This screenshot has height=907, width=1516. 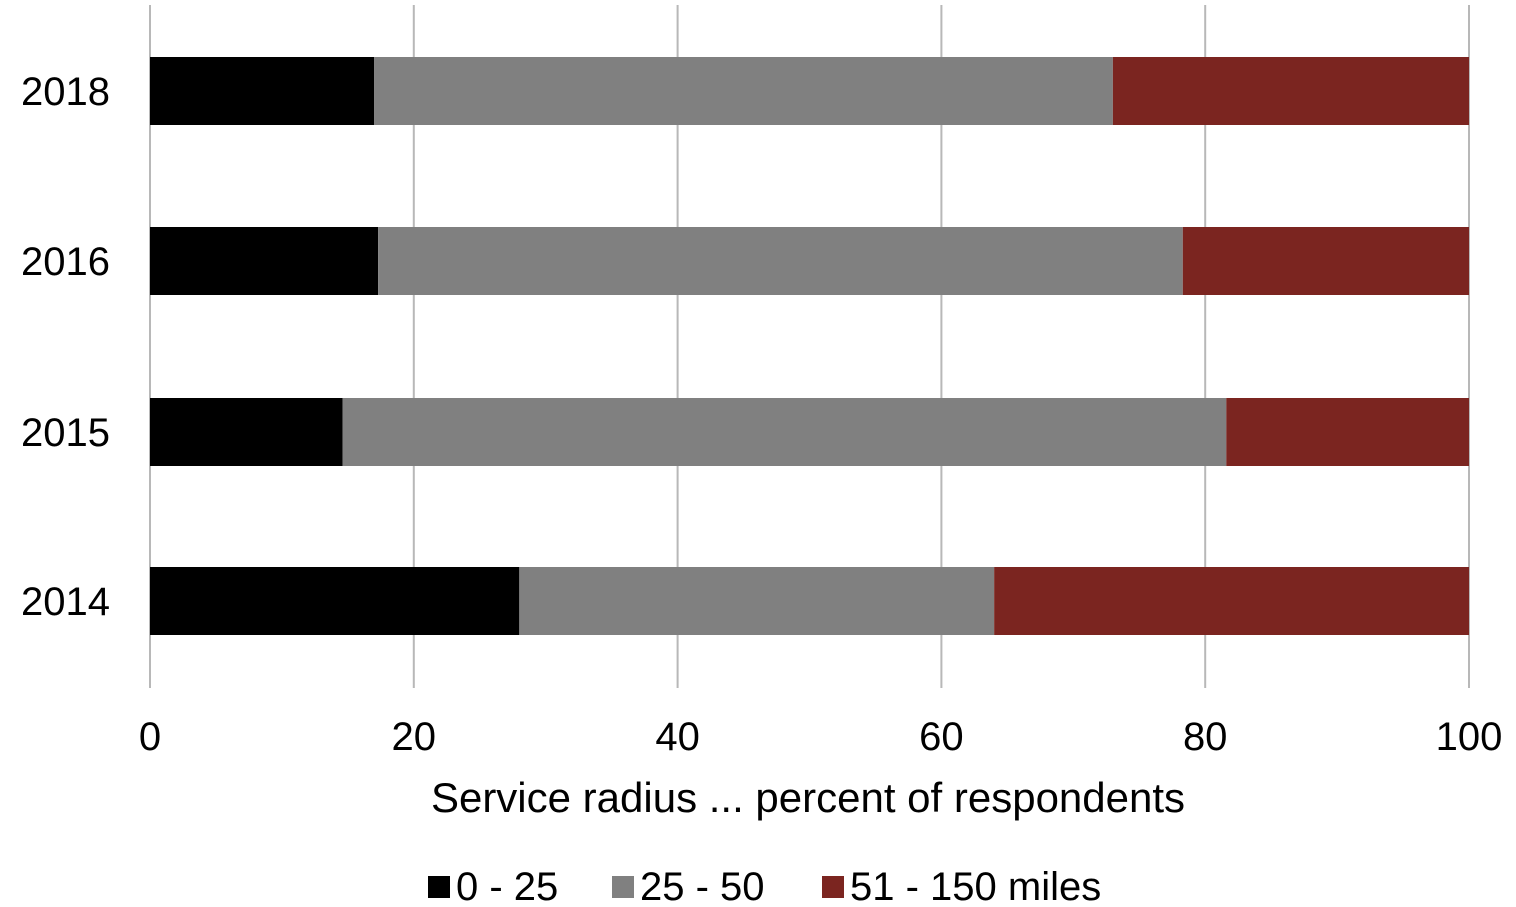 I want to click on x-tick-label-40: 40, so click(x=677, y=737).